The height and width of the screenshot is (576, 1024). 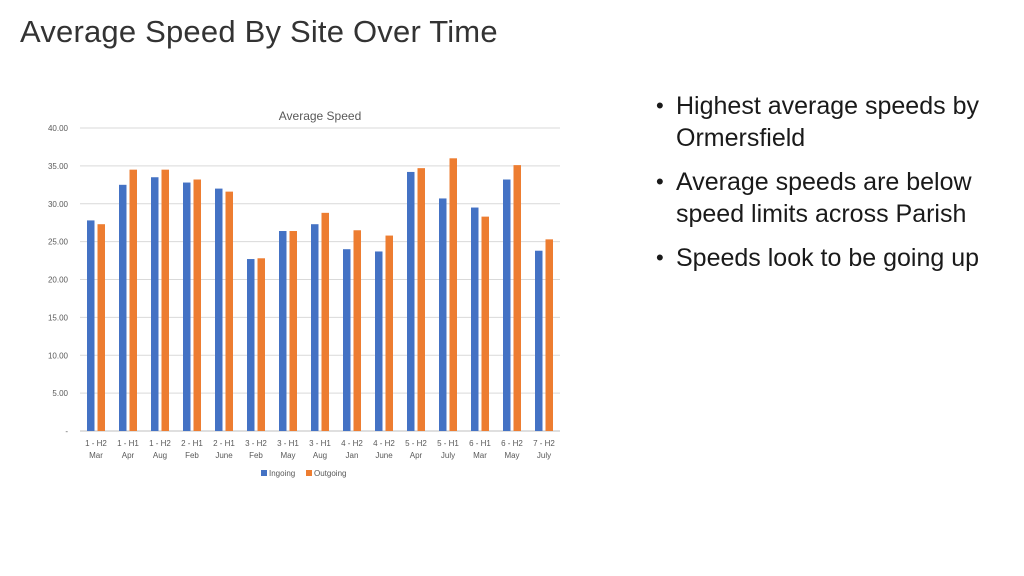 I want to click on x-tick-label: 7 - H2, so click(x=544, y=443).